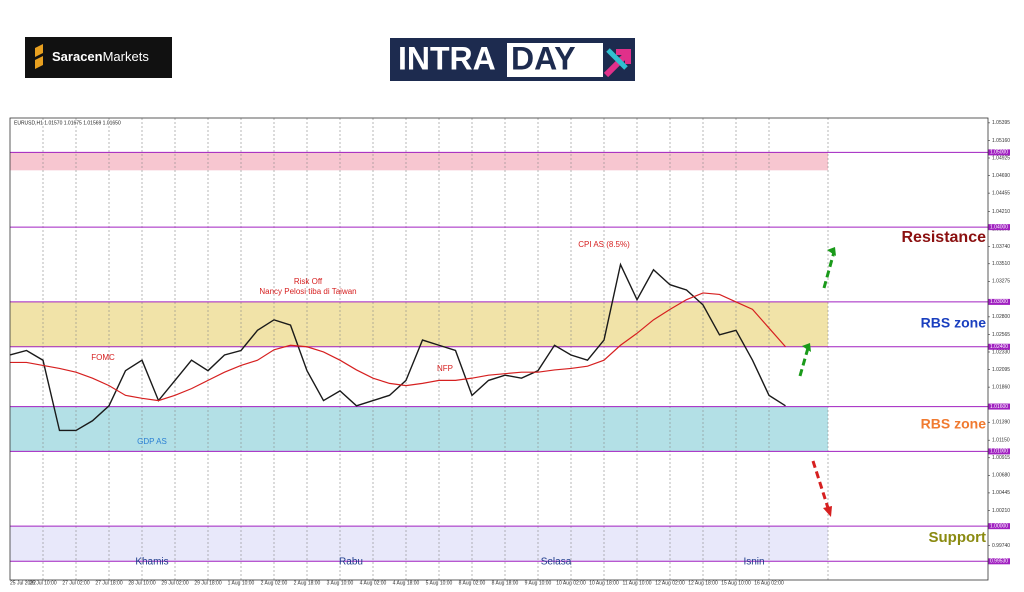  Describe the element at coordinates (108, 583) in the screenshot. I see `x-tick-label: 27 Jul 18:00` at that location.